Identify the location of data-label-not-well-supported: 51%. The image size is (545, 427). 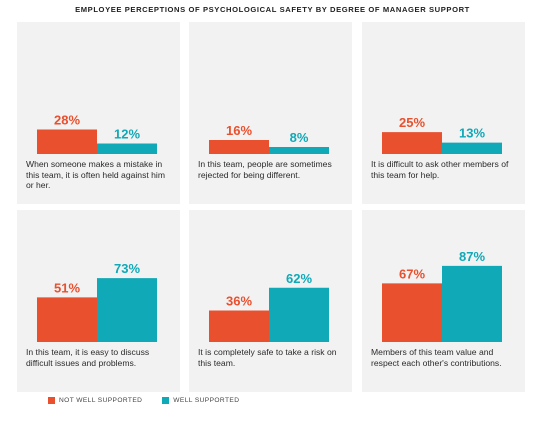
(67, 287).